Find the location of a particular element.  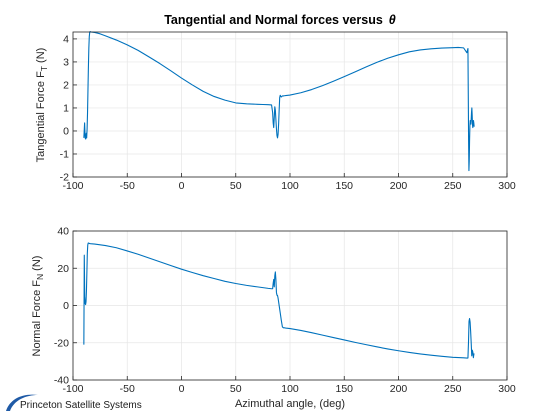

tangential-x-ticks: -100 -50 0 50 100 150 200 250 300 is located at coordinates (289, 182).